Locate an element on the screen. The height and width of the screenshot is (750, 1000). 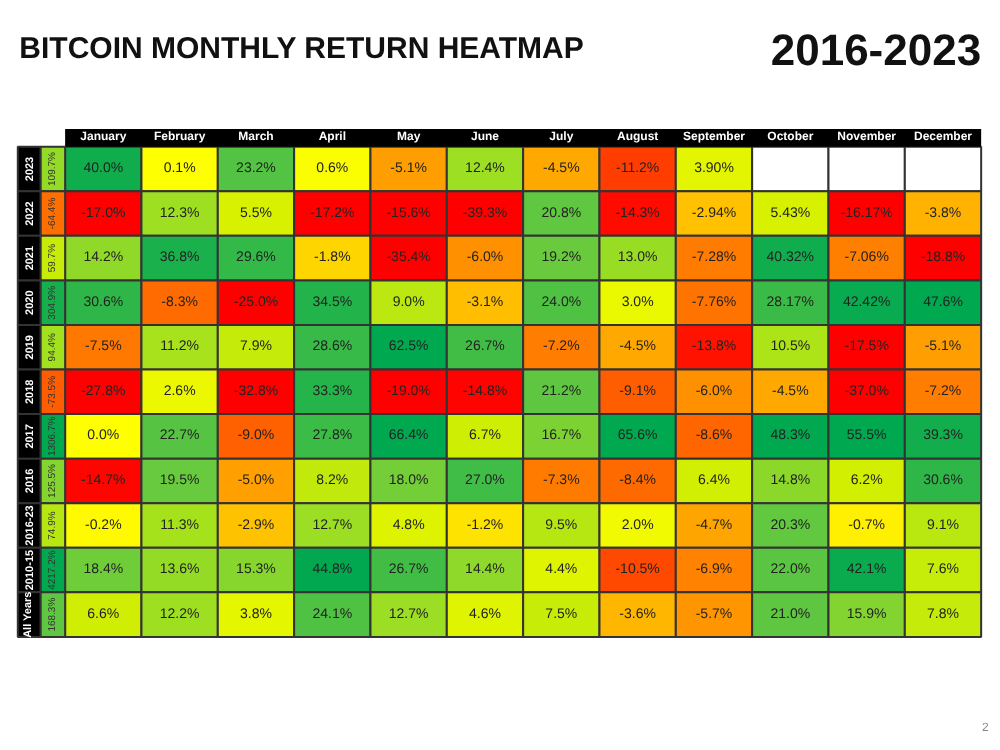
chart-subtitle: 2016-2023 is located at coordinates (876, 49).